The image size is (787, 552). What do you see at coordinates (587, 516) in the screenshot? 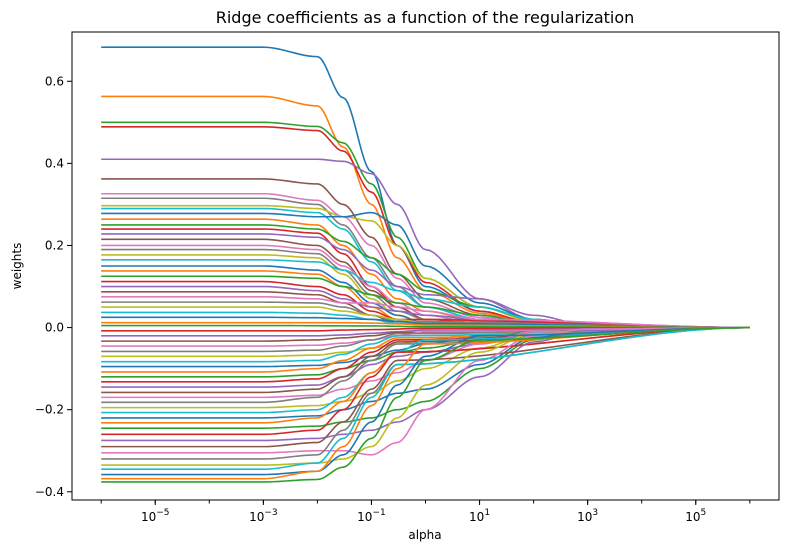
I see `x-tick-label: 10³` at bounding box center [587, 516].